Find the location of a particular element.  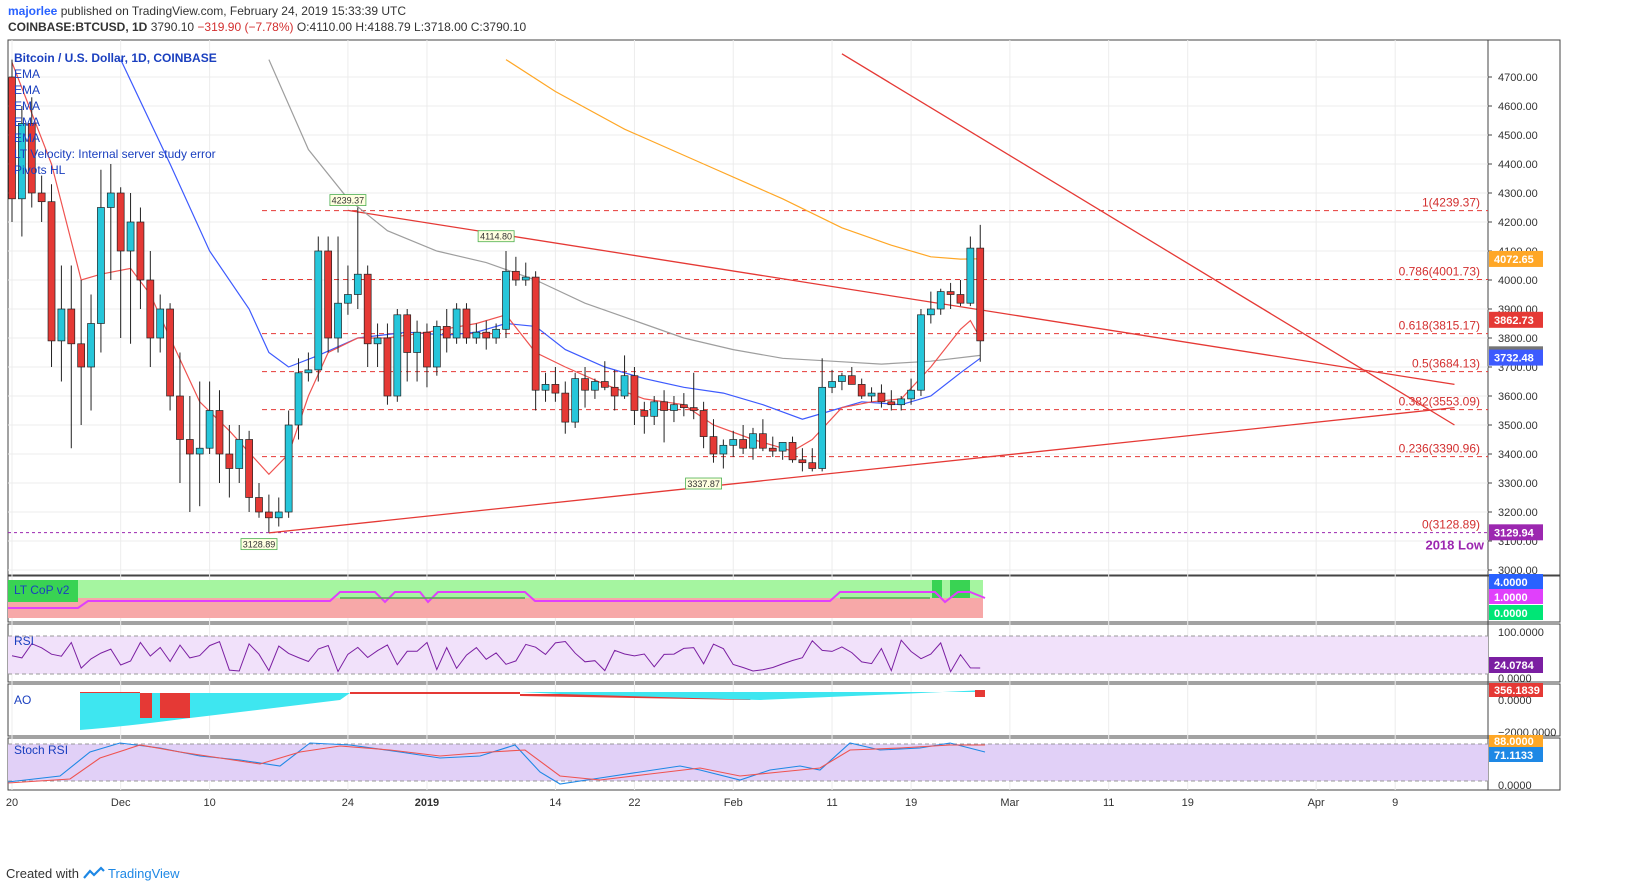

price-tag-label: 3862.73 is located at coordinates (1514, 321).